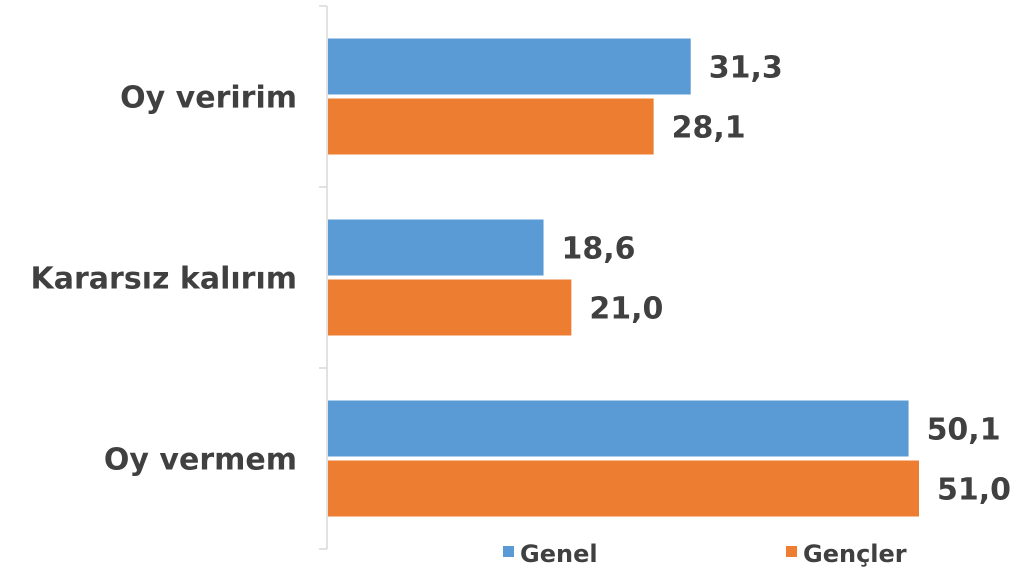  I want to click on legend-label: Gençler, so click(855, 554).